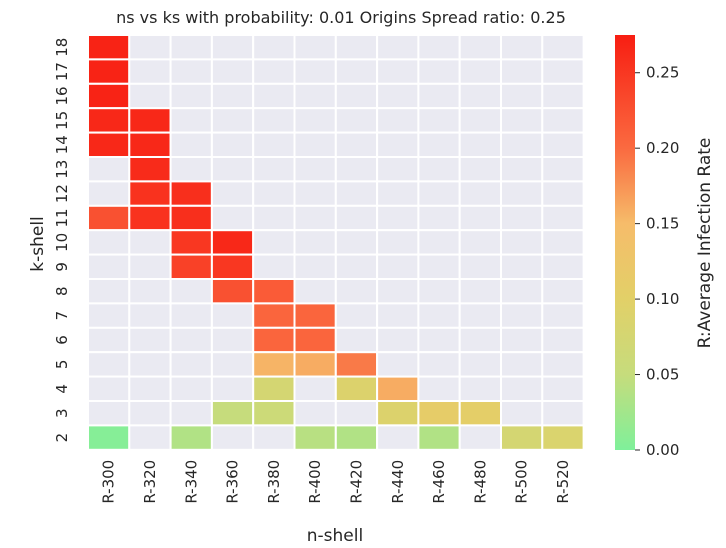 The width and height of the screenshot is (726, 548). What do you see at coordinates (62, 95) in the screenshot?
I see `y-tick-label: 16` at bounding box center [62, 95].